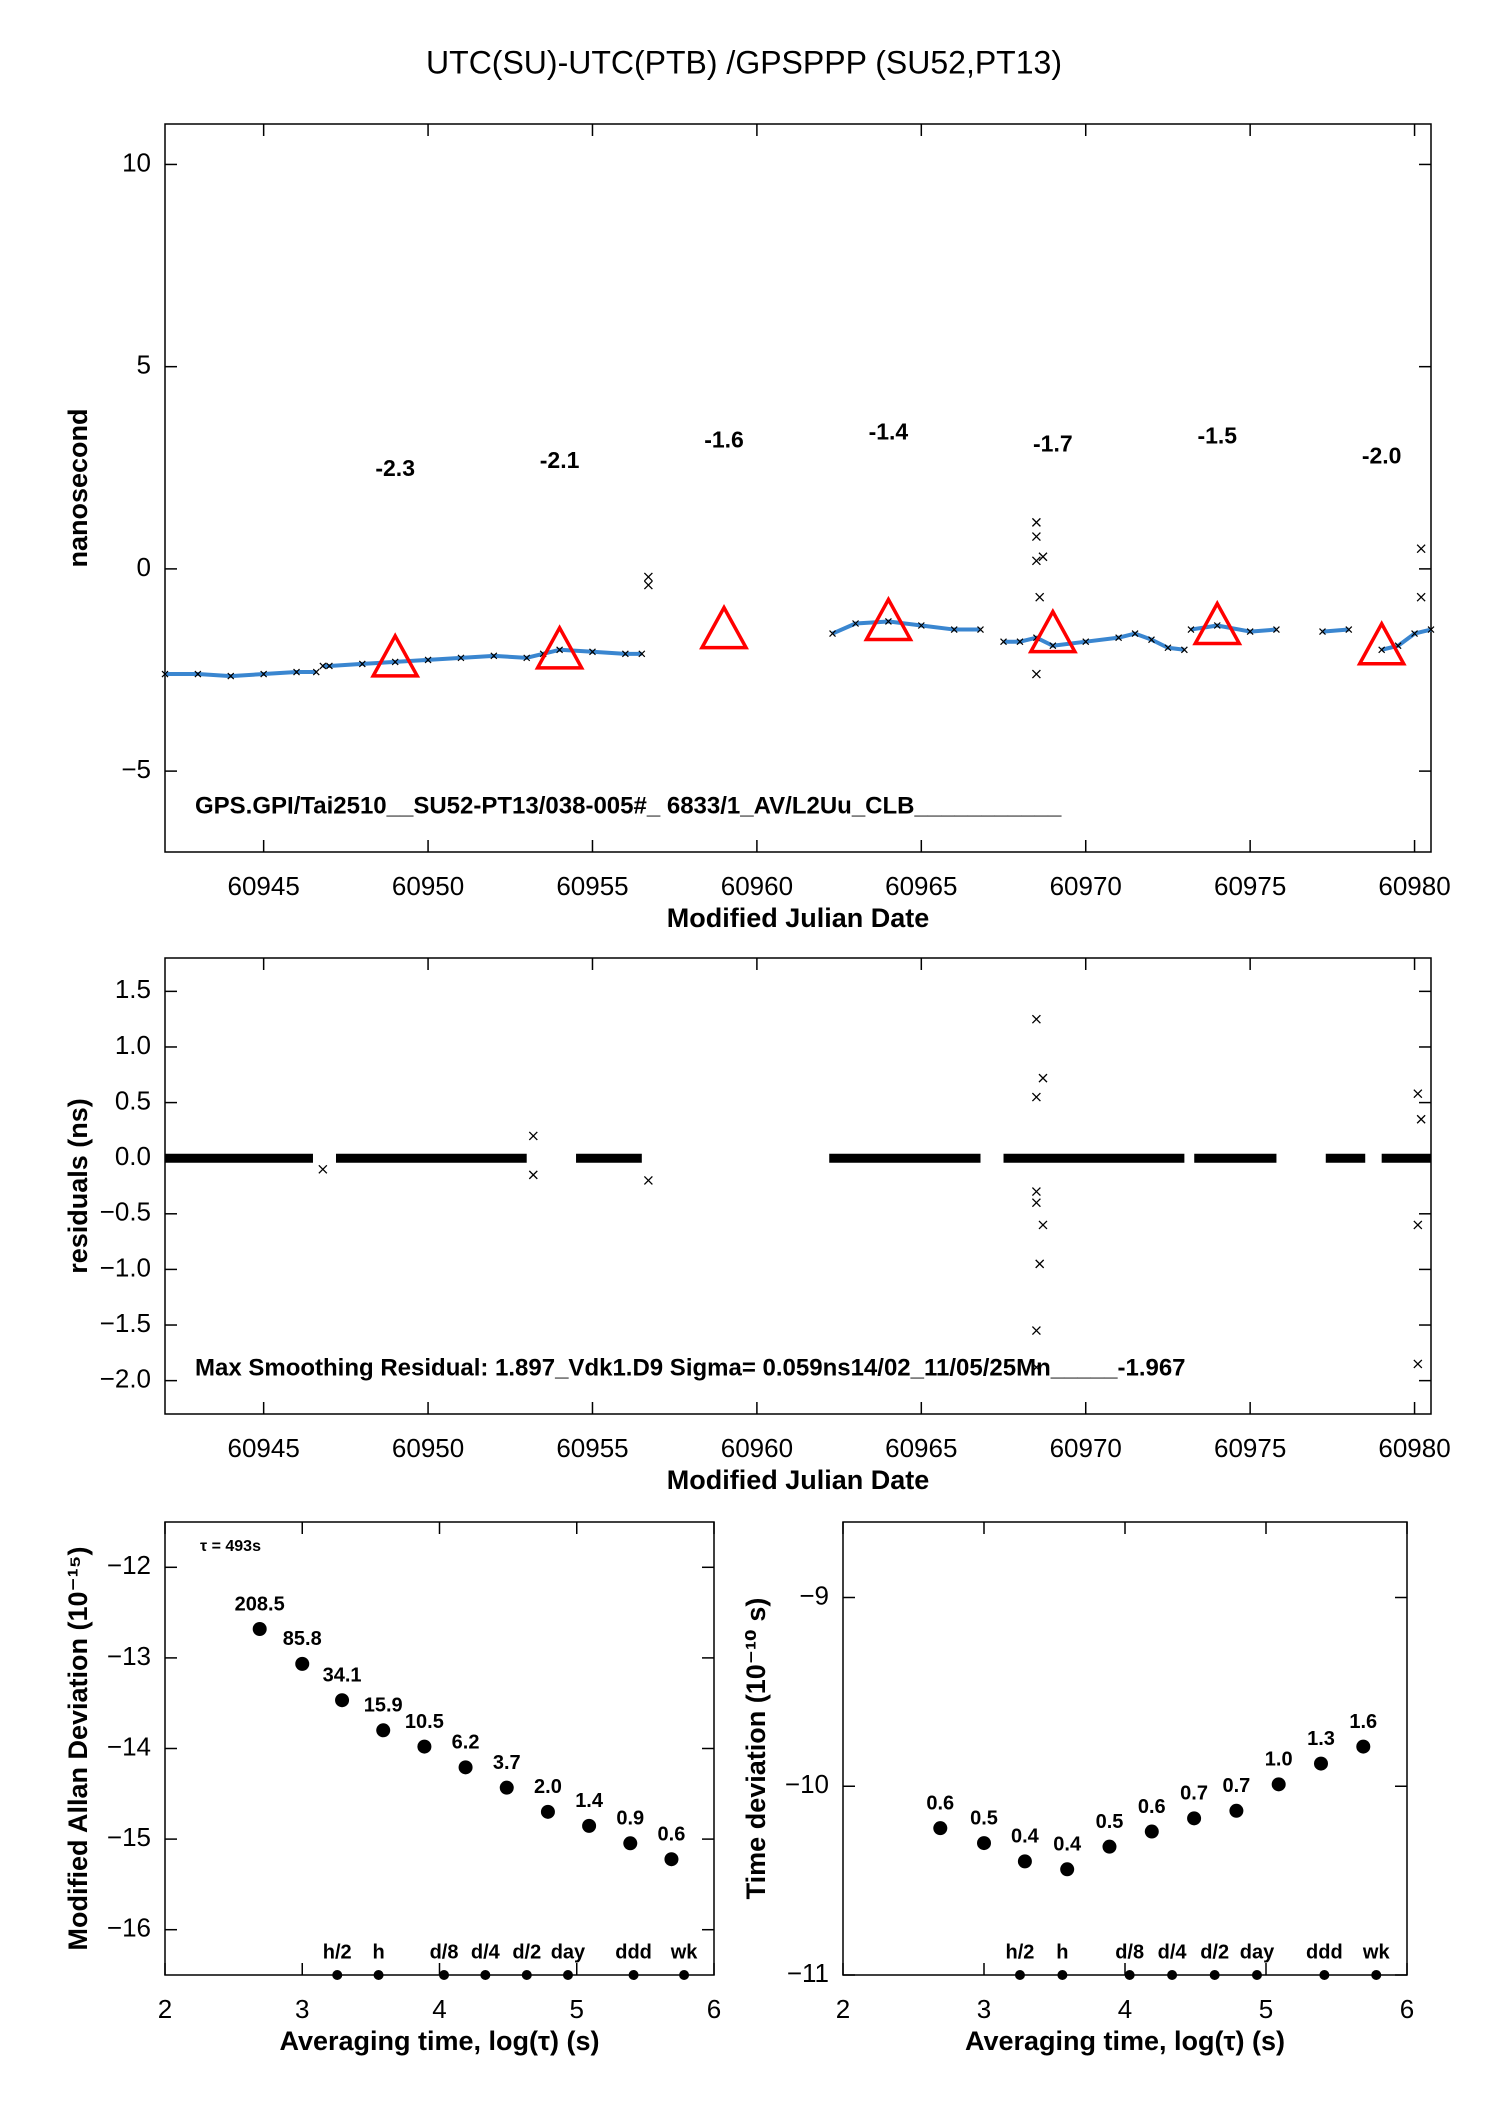 This screenshot has width=1488, height=2105. Describe the element at coordinates (633, 1952) in the screenshot. I see `reference-label: ddd` at that location.